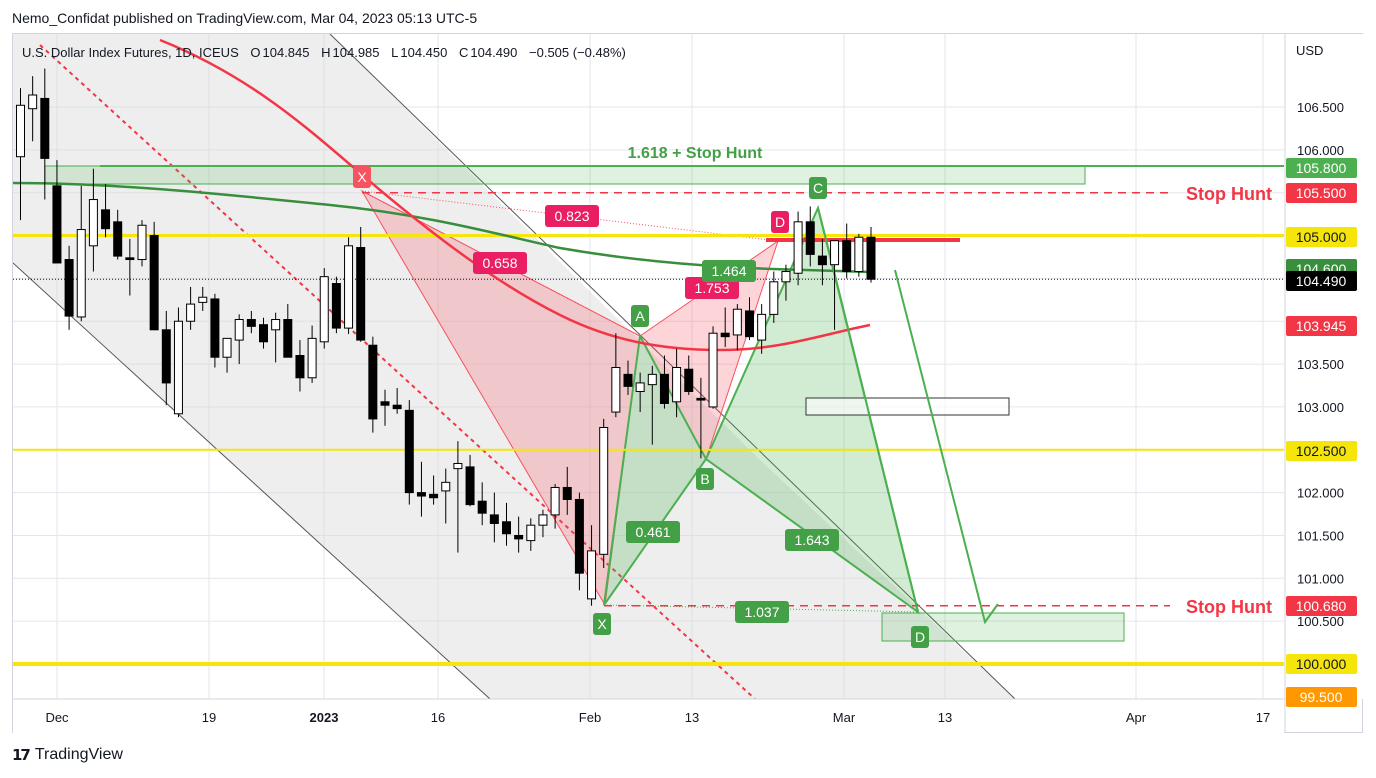 The height and width of the screenshot is (778, 1376). I want to click on time-tick-label: Mar, so click(844, 717).